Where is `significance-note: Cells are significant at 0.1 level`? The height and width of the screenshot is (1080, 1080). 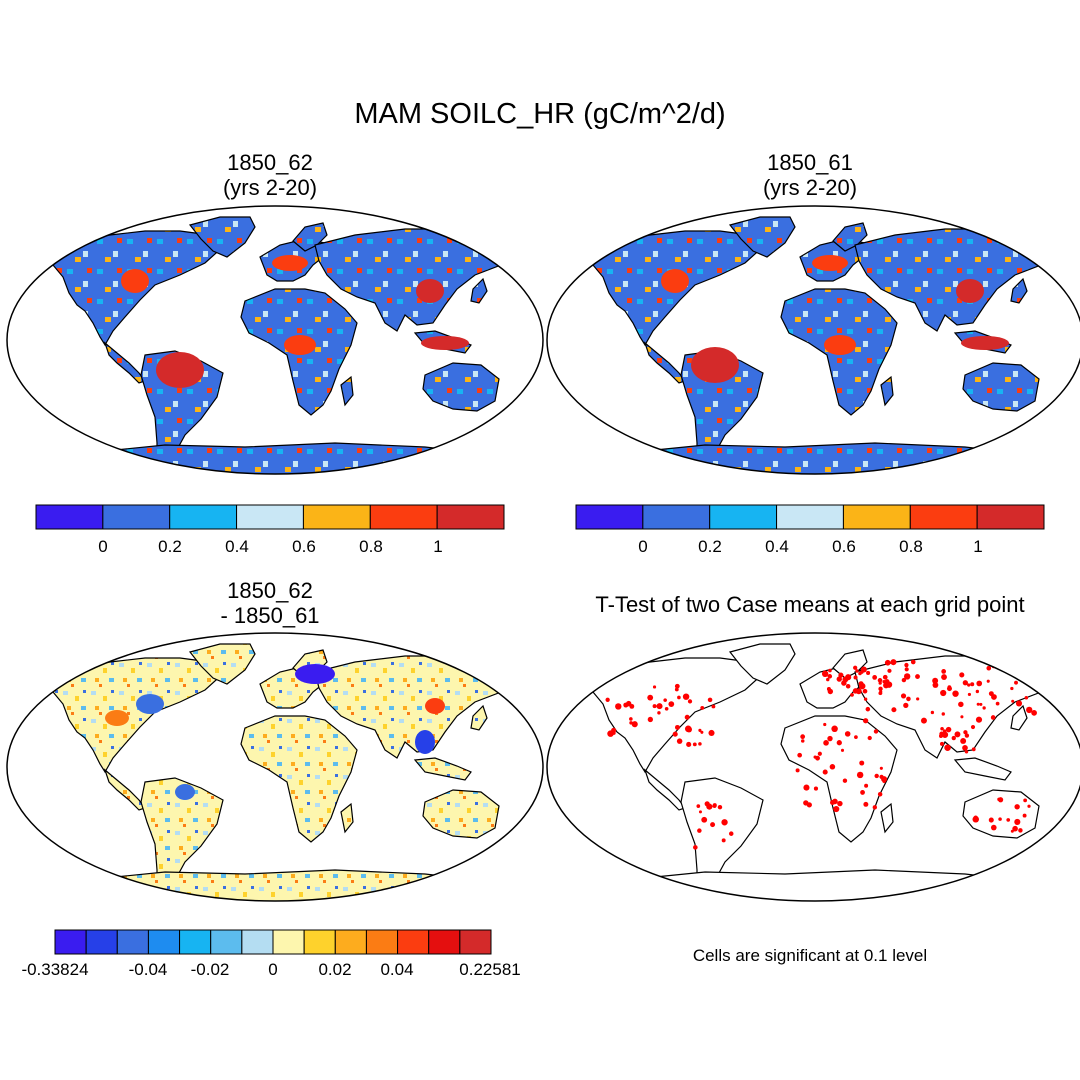
significance-note: Cells are significant at 0.1 level is located at coordinates (810, 955).